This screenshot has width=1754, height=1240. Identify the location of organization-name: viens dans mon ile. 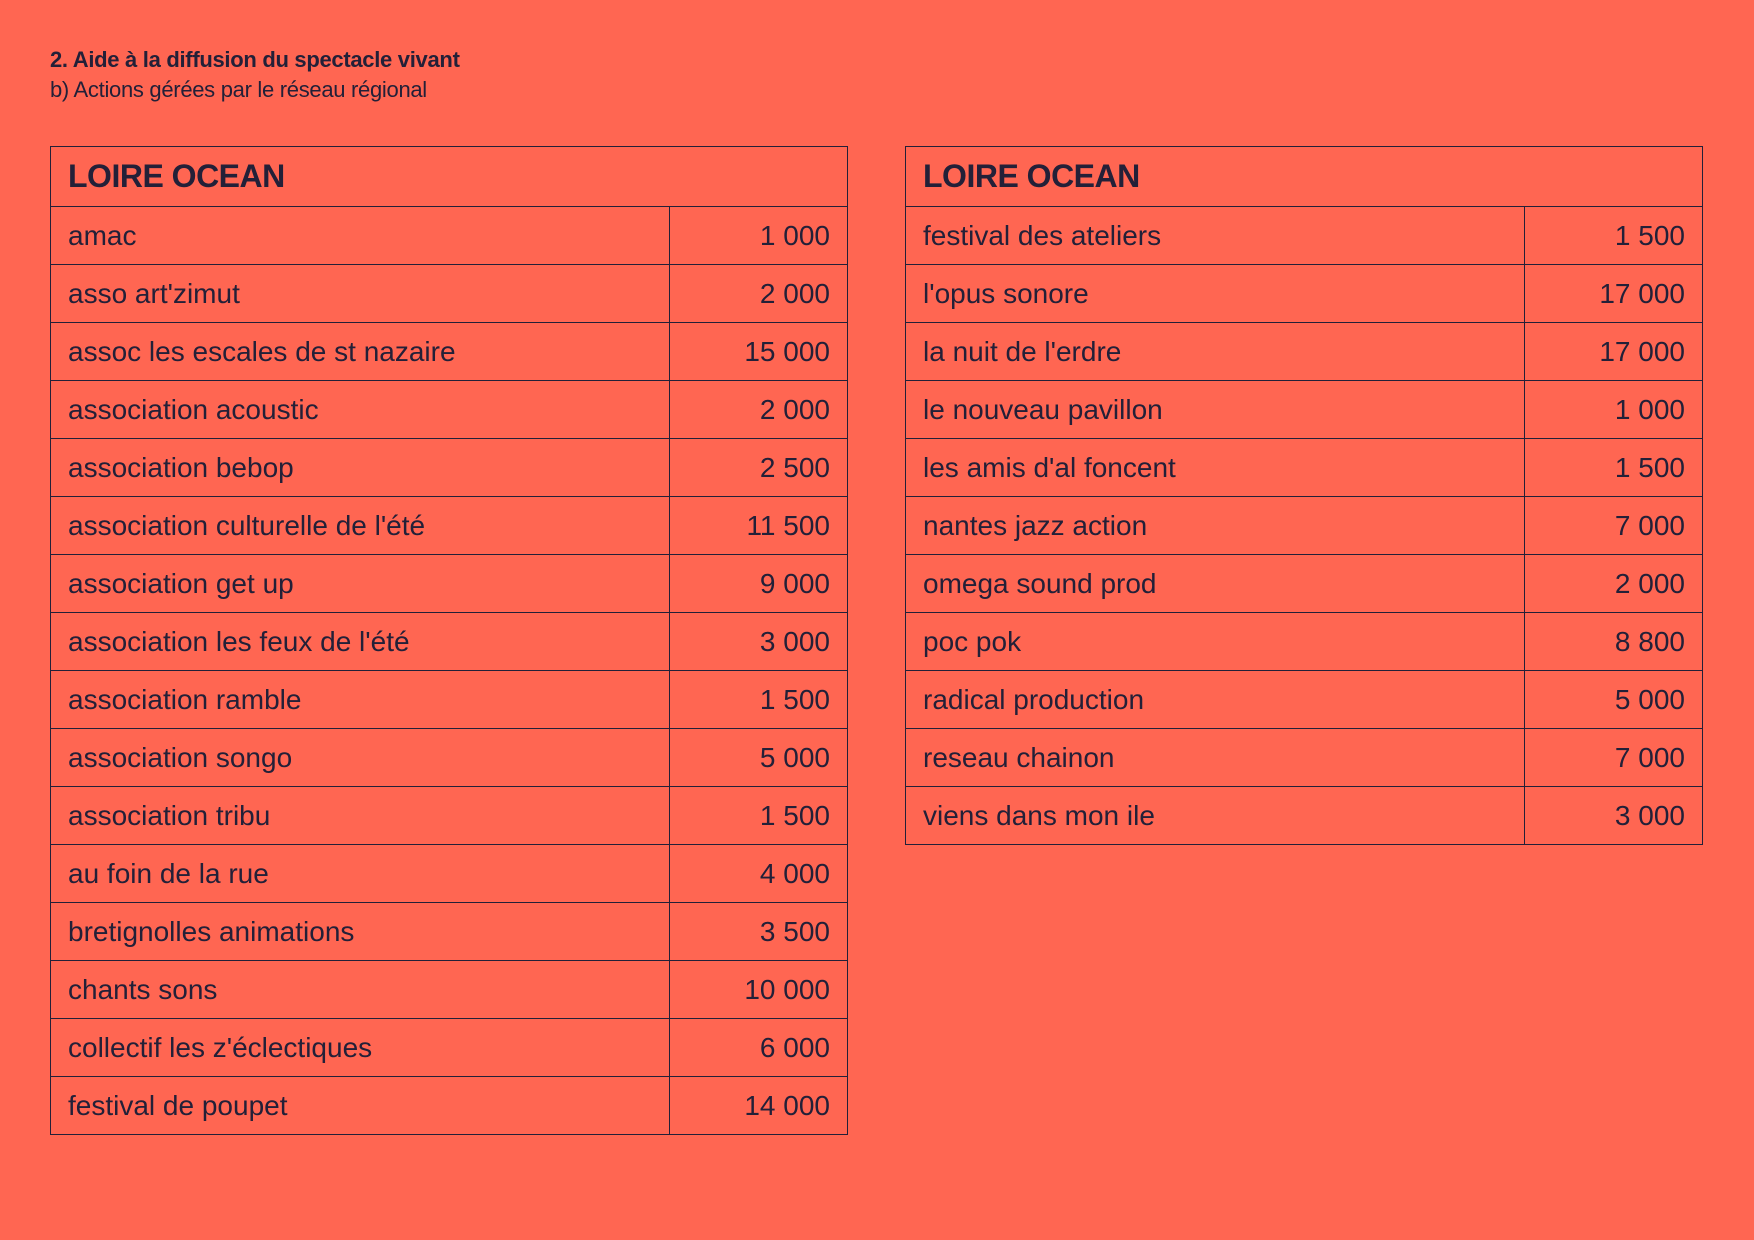
(1215, 815).